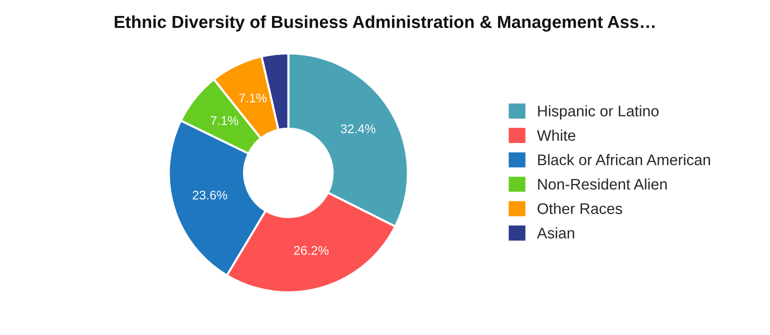  What do you see at coordinates (580, 208) in the screenshot?
I see `legend-label: Other Races` at bounding box center [580, 208].